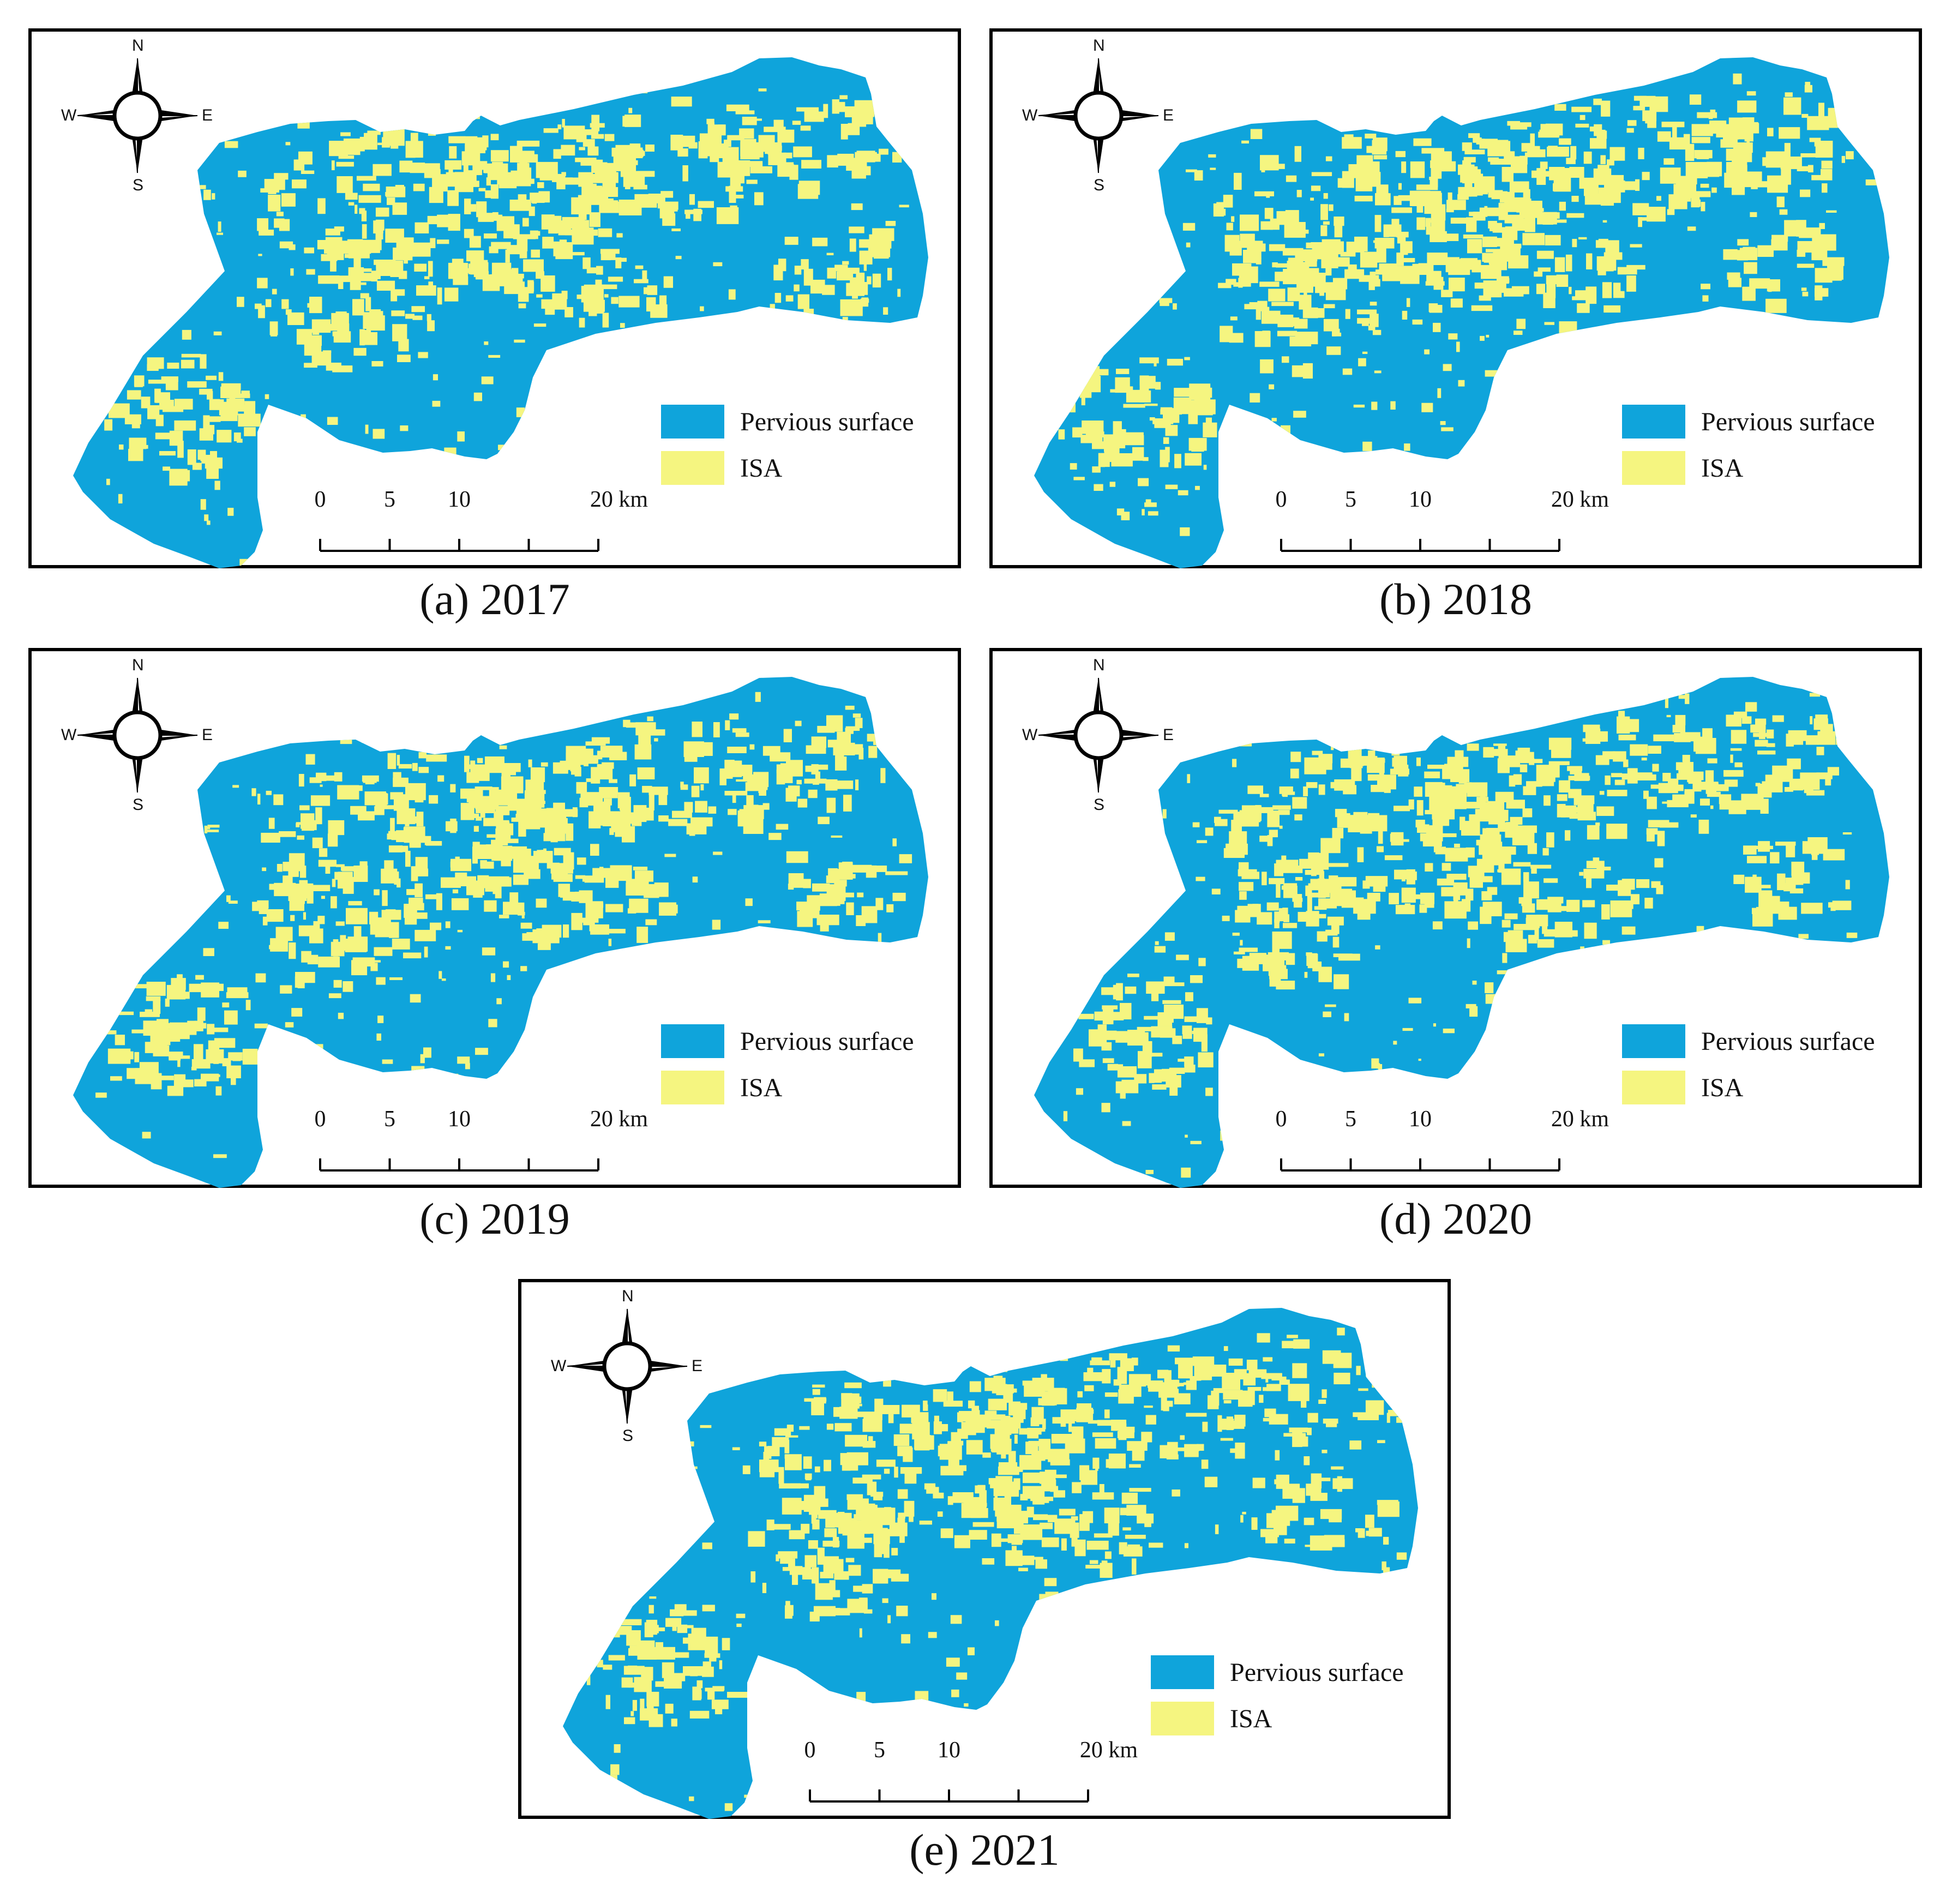 The width and height of the screenshot is (1952, 1904). I want to click on panel-caption: (e) 2021, so click(984, 1850).